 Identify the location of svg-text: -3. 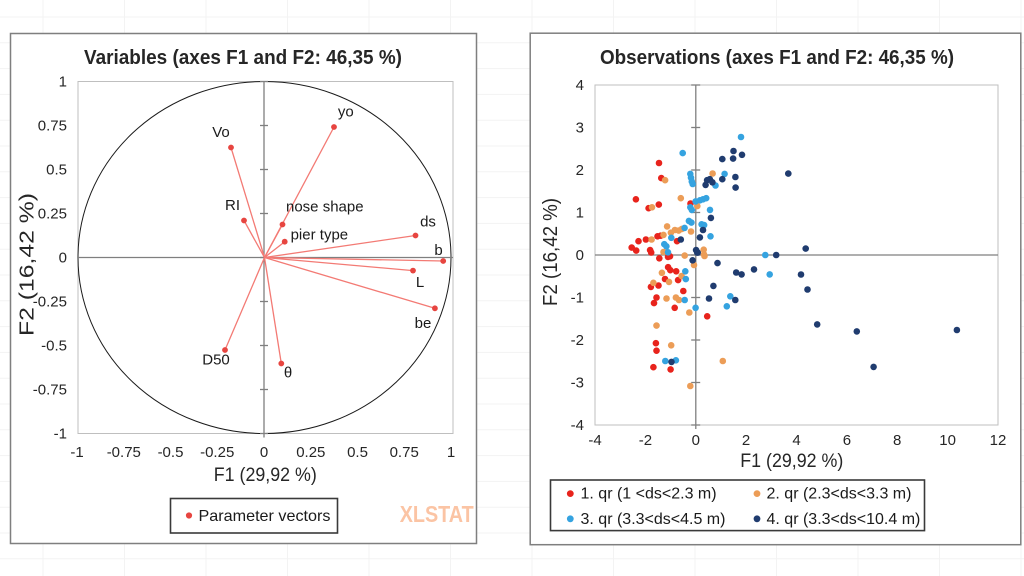
(577, 383).